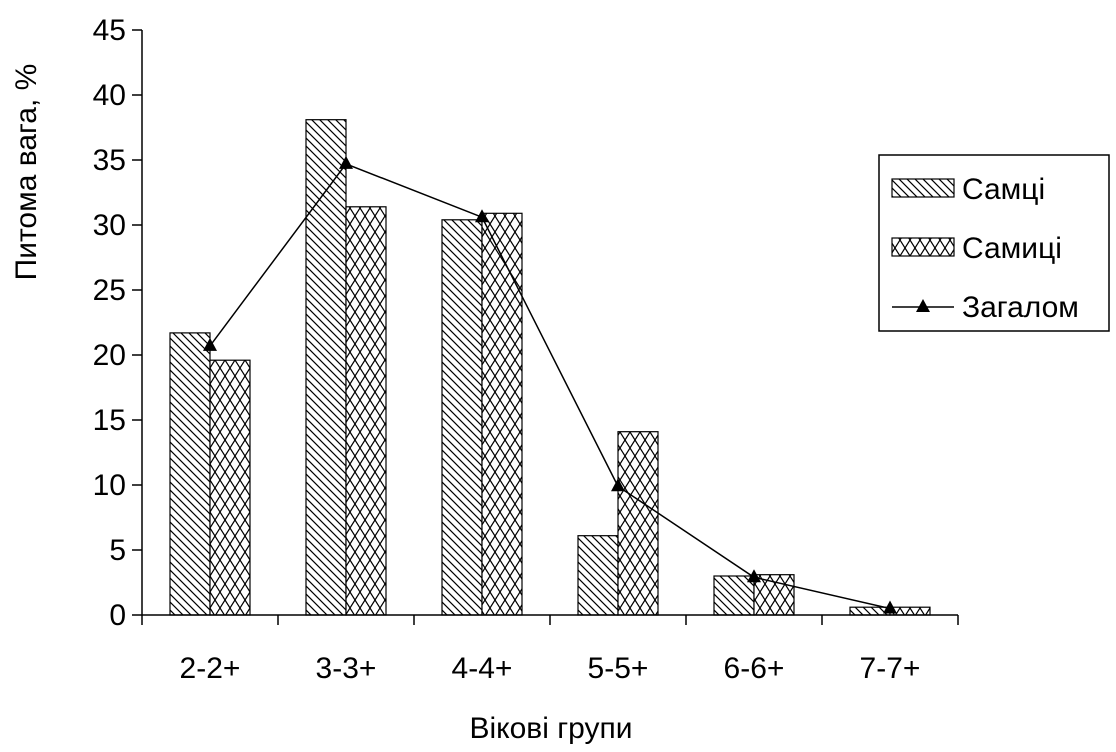 The width and height of the screenshot is (1116, 752). What do you see at coordinates (109, 95) in the screenshot?
I see `y-tick-label: 40` at bounding box center [109, 95].